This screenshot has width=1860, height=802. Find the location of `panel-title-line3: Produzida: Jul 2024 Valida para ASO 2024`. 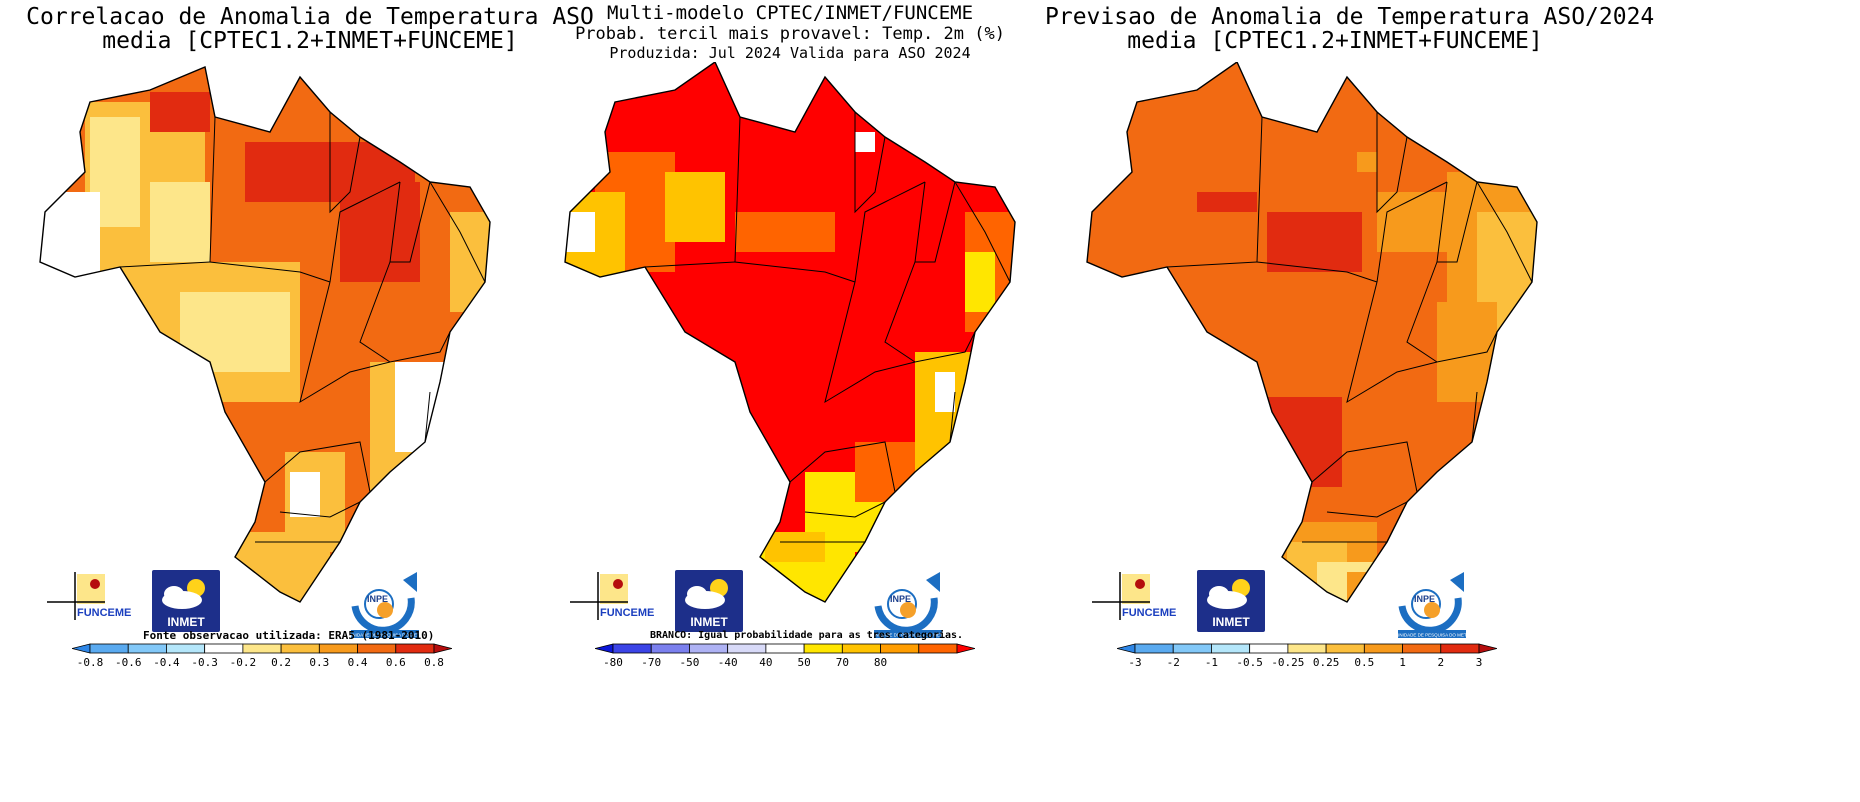

panel-title-line3: Produzida: Jul 2024 Valida para ASO 2024 is located at coordinates (790, 53).